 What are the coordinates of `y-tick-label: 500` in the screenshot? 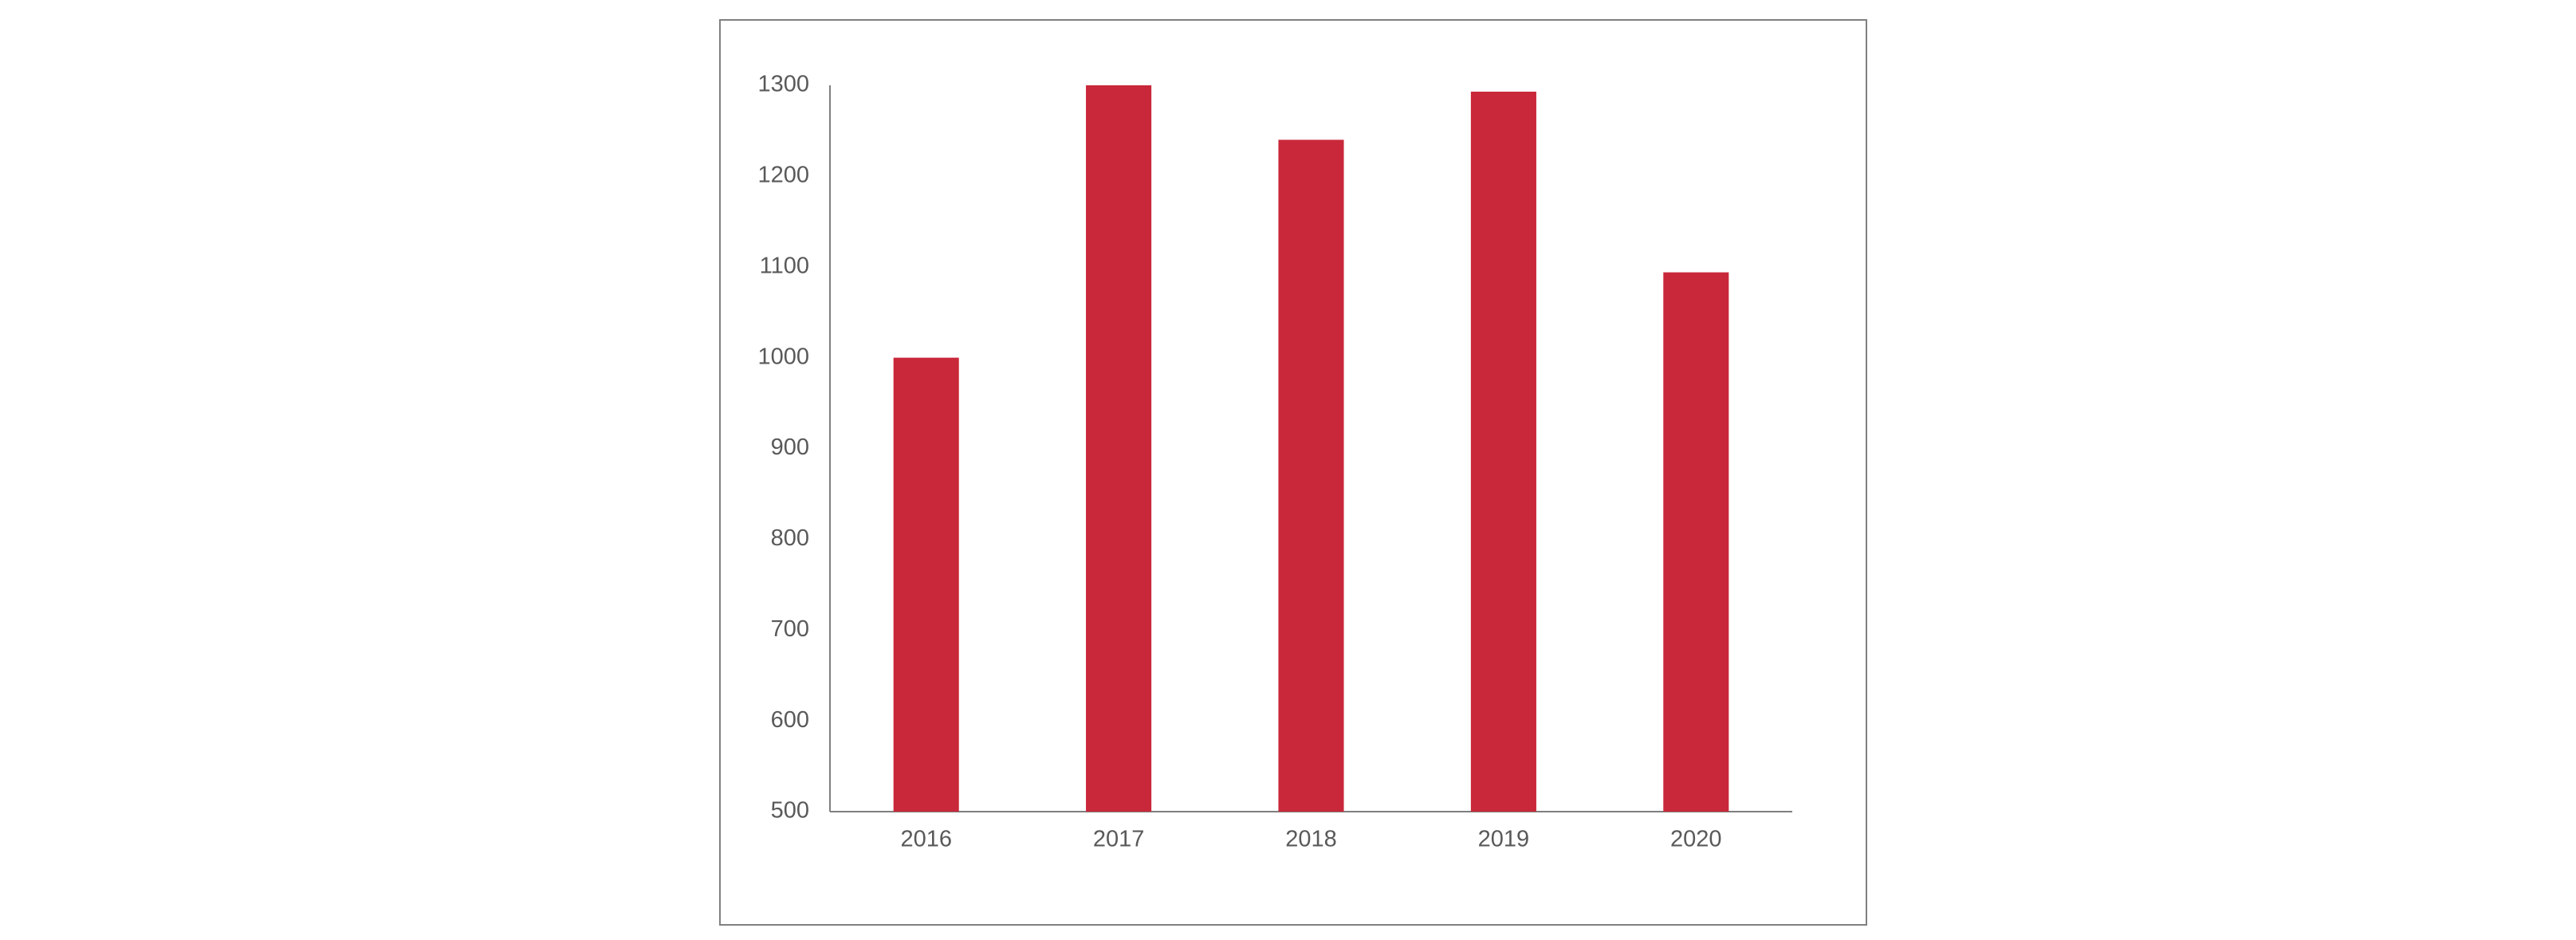 It's located at (790, 811).